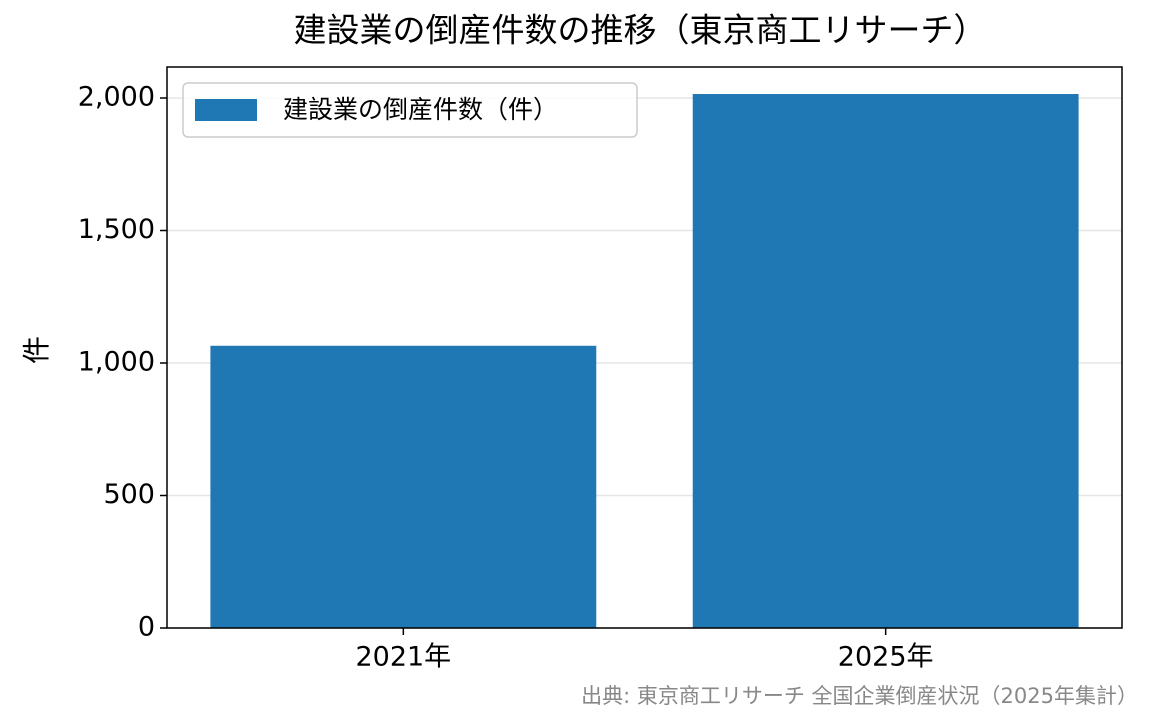 This screenshot has height=725, width=1165. I want to click on y-tick-label: 500, so click(129, 494).